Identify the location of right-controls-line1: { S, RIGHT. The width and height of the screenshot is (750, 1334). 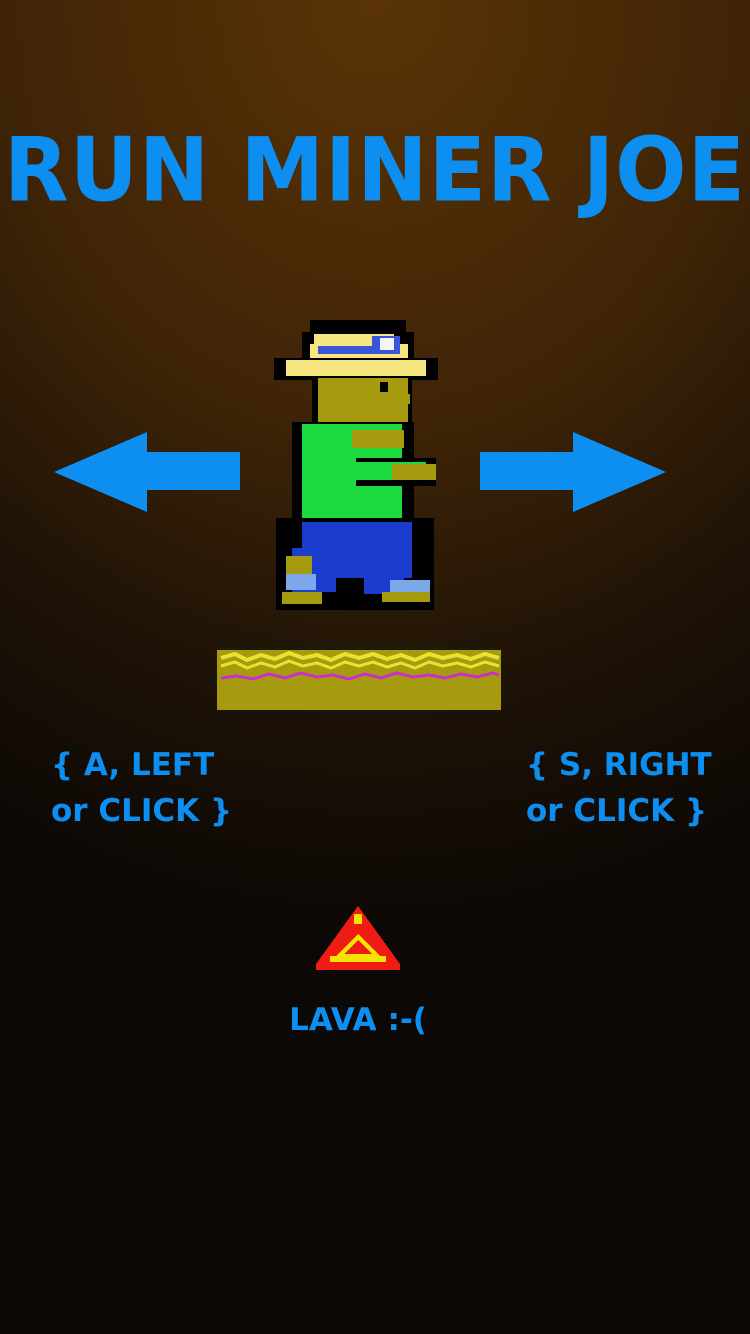
(619, 765).